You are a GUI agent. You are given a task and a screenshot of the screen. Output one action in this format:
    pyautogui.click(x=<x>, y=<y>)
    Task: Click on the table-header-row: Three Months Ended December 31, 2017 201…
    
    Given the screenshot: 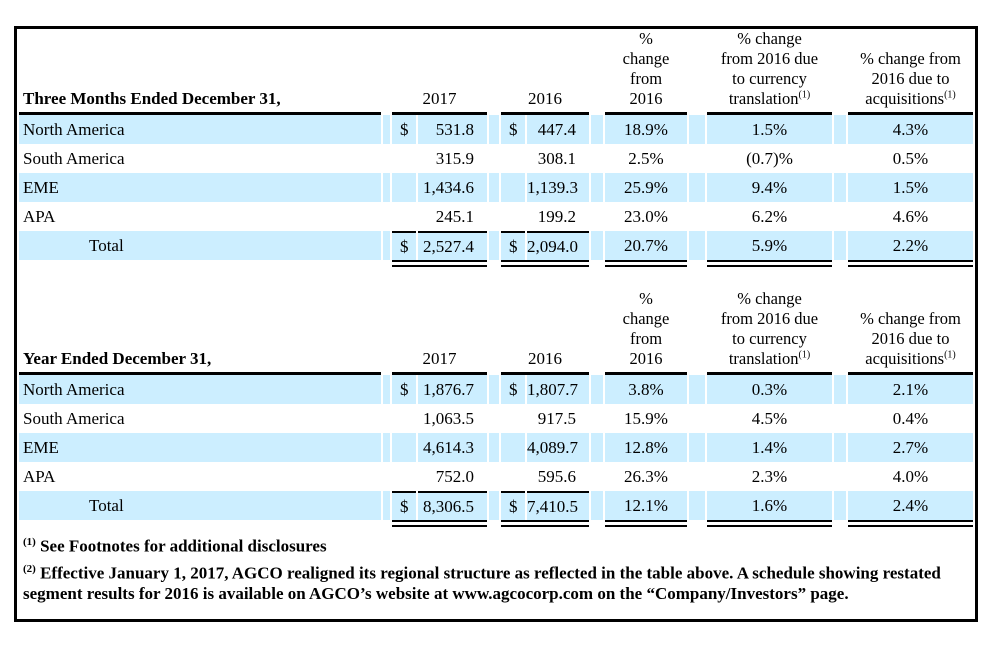 What is the action you would take?
    pyautogui.click(x=496, y=72)
    